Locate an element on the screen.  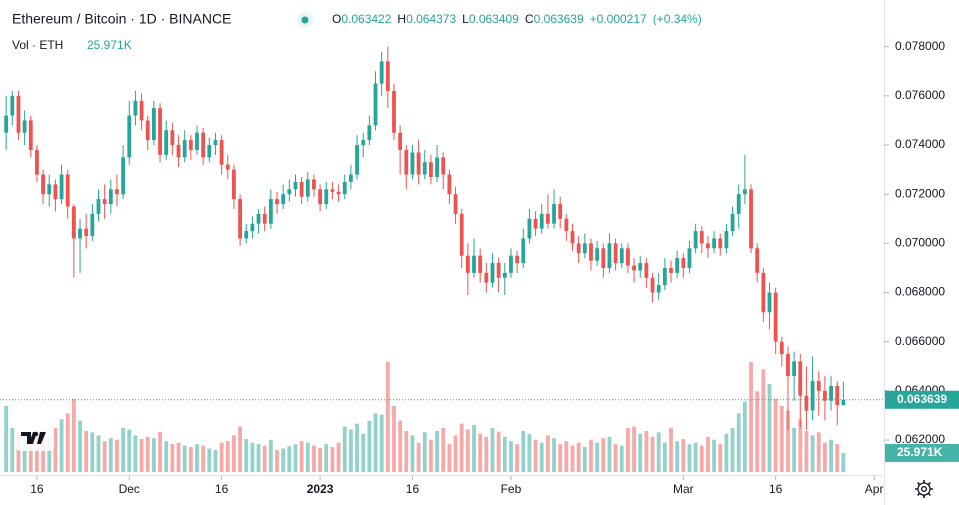
ohlc-text: +0.000217 is located at coordinates (618, 19).